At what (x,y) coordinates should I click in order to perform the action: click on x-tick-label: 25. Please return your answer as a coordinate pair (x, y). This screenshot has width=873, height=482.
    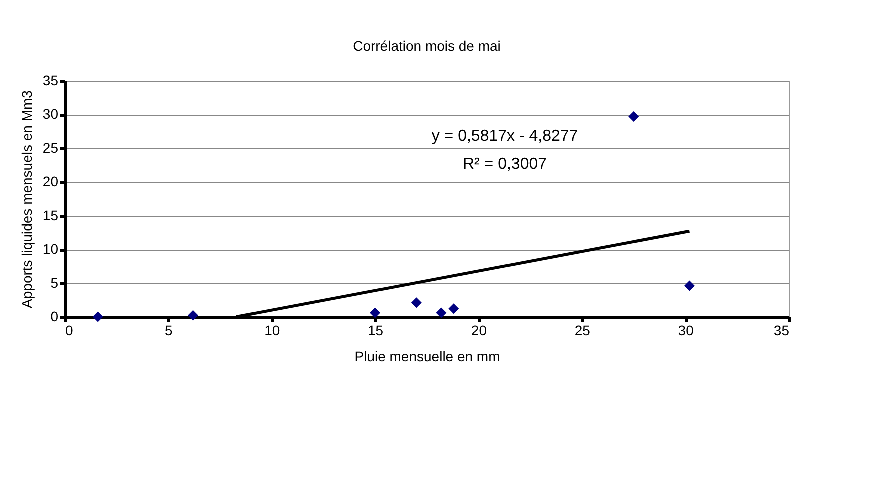
    Looking at the image, I should click on (582, 330).